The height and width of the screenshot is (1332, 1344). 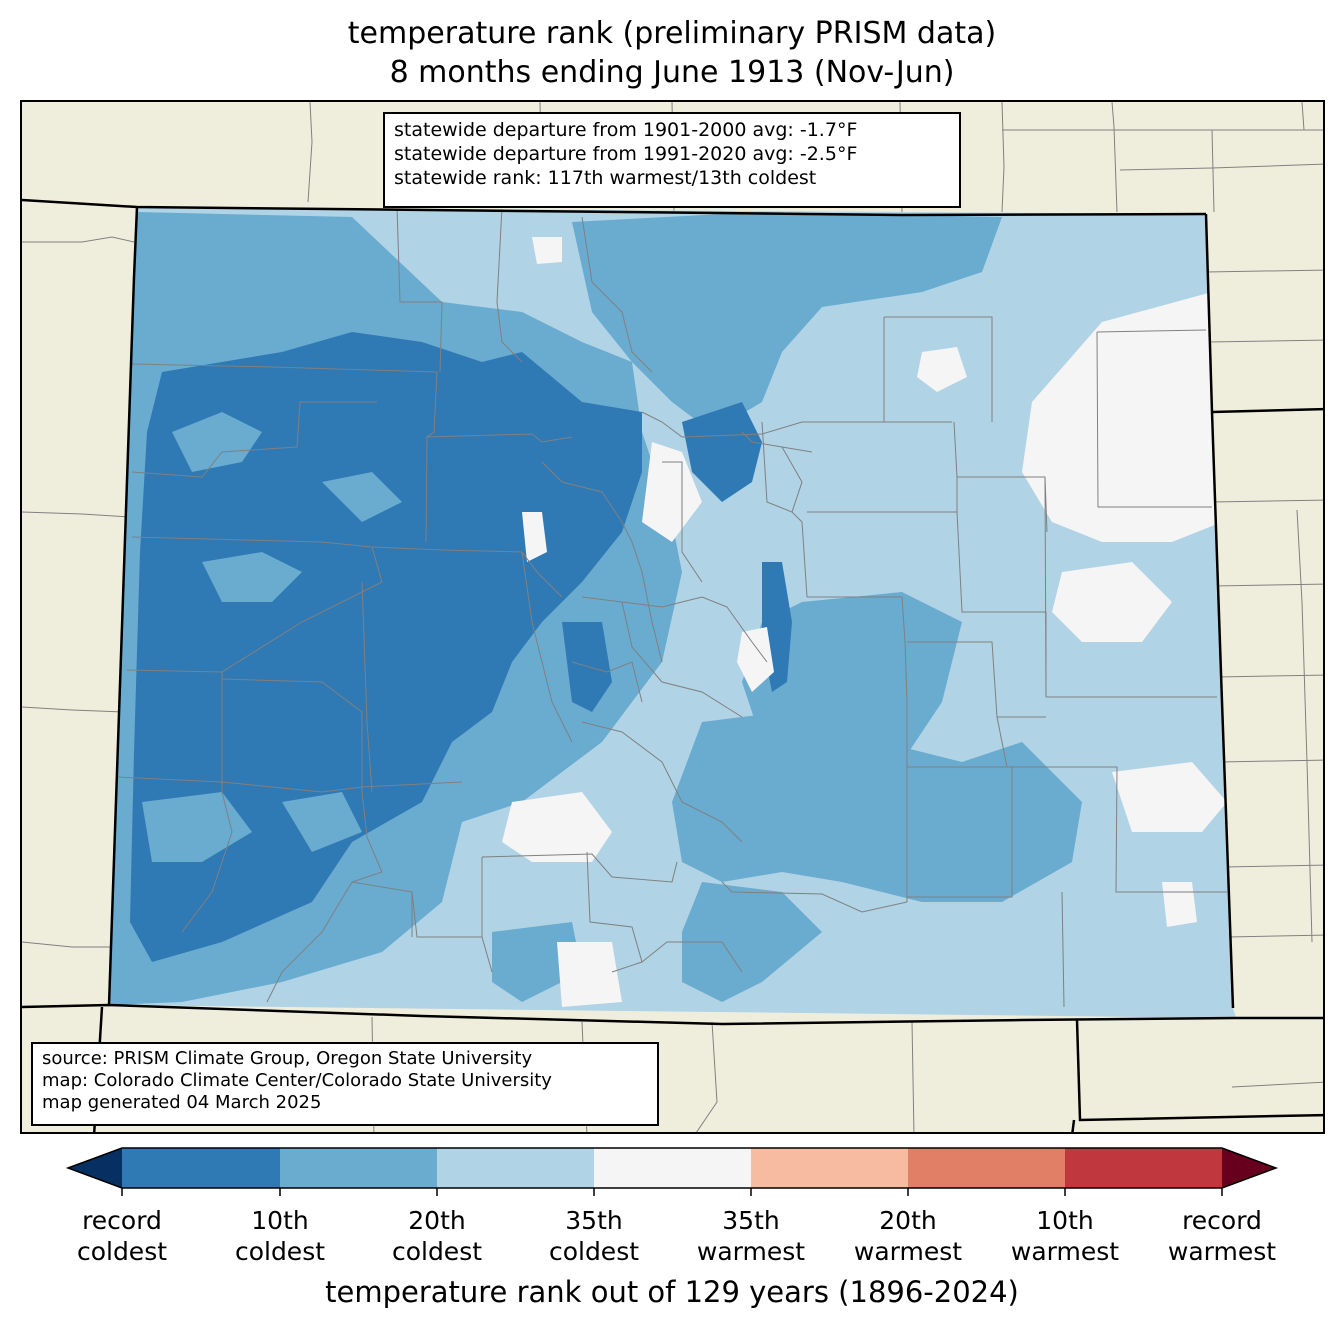 What do you see at coordinates (1249, 1168) in the screenshot?
I see `colorbar-extend-high` at bounding box center [1249, 1168].